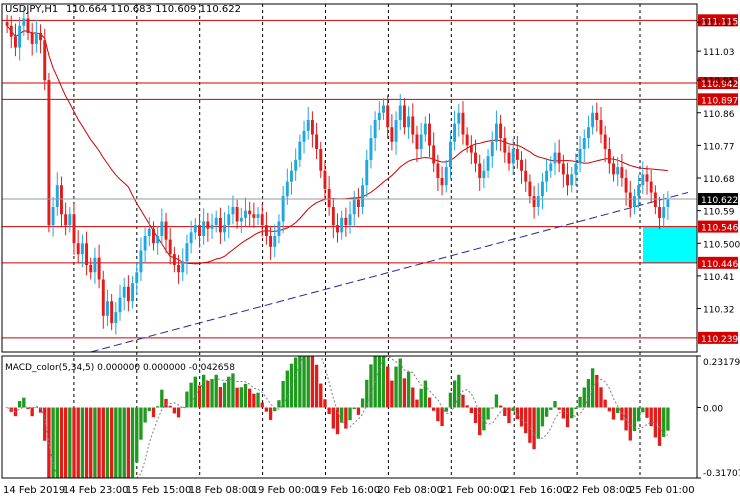  Describe the element at coordinates (719, 265) in the screenshot. I see `level-tag-label: 110.446` at that location.